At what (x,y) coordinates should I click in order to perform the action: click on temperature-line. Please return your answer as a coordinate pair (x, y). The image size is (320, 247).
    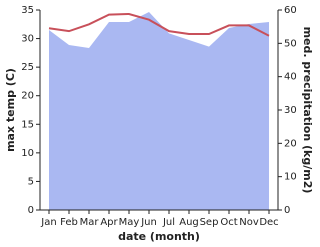
    Looking at the image, I should click on (159, 24).